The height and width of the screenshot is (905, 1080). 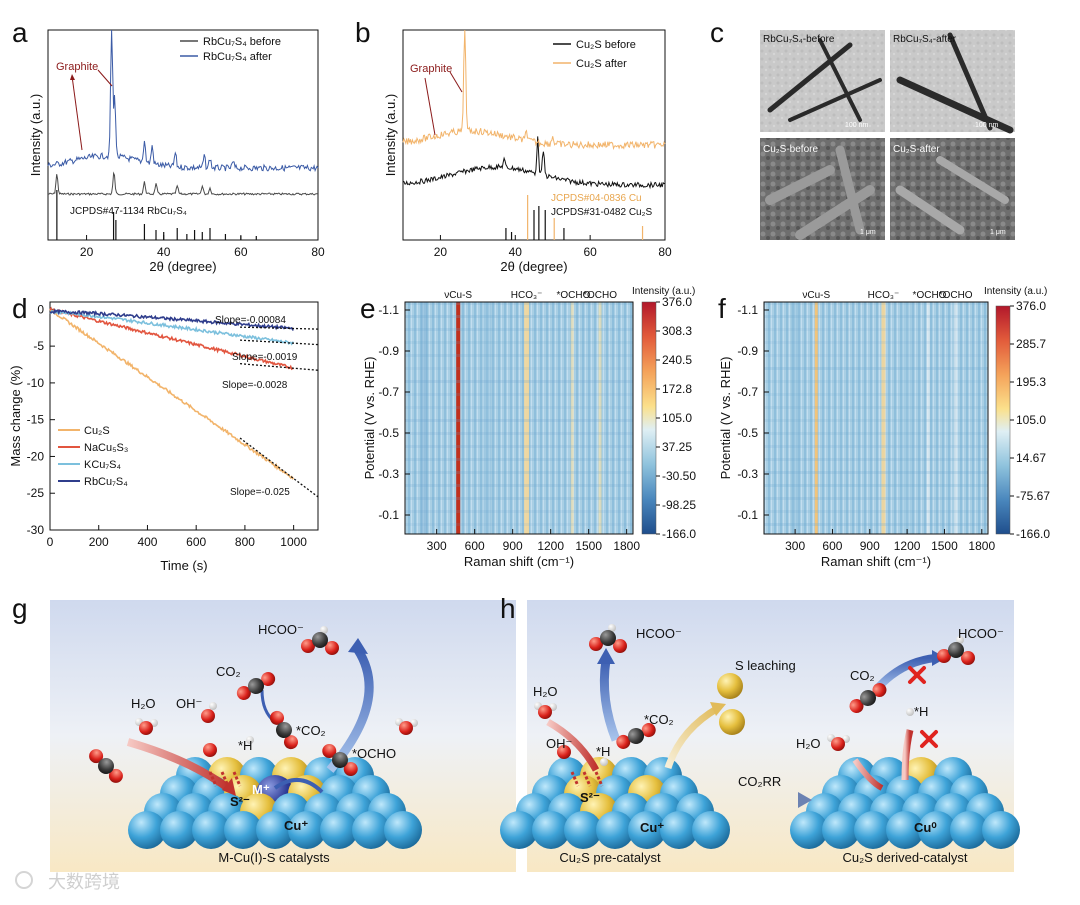 I want to click on label-h-oh: OH⁻, so click(x=559, y=743).